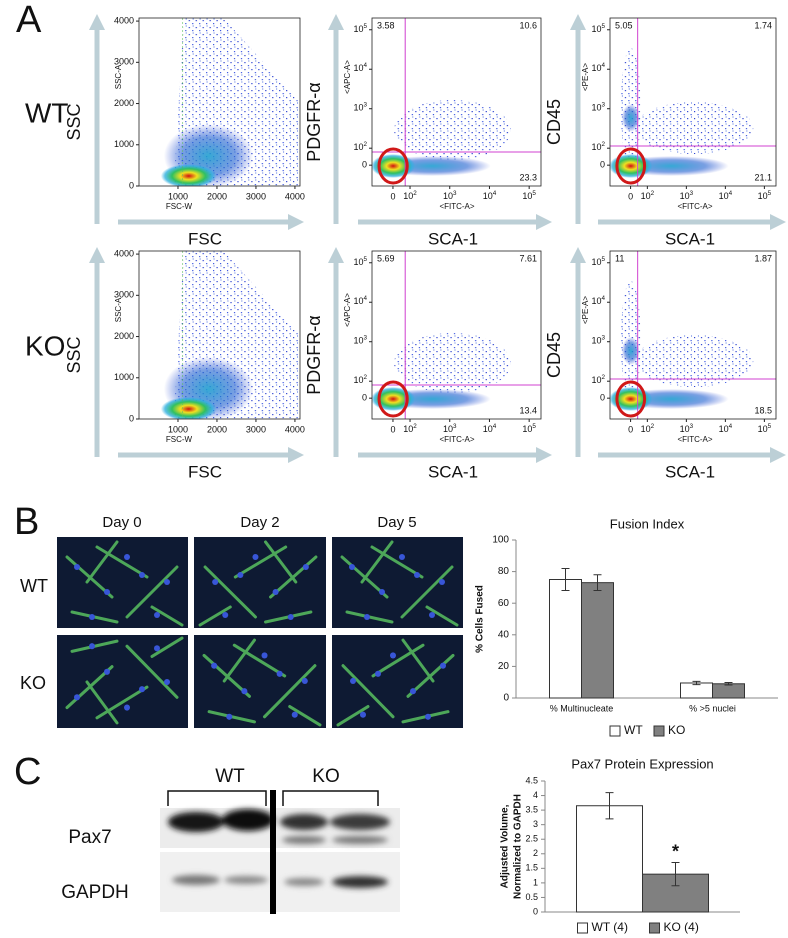 The image size is (788, 938). What do you see at coordinates (124, 20) in the screenshot?
I see `y-tick-label: 4000` at bounding box center [124, 20].